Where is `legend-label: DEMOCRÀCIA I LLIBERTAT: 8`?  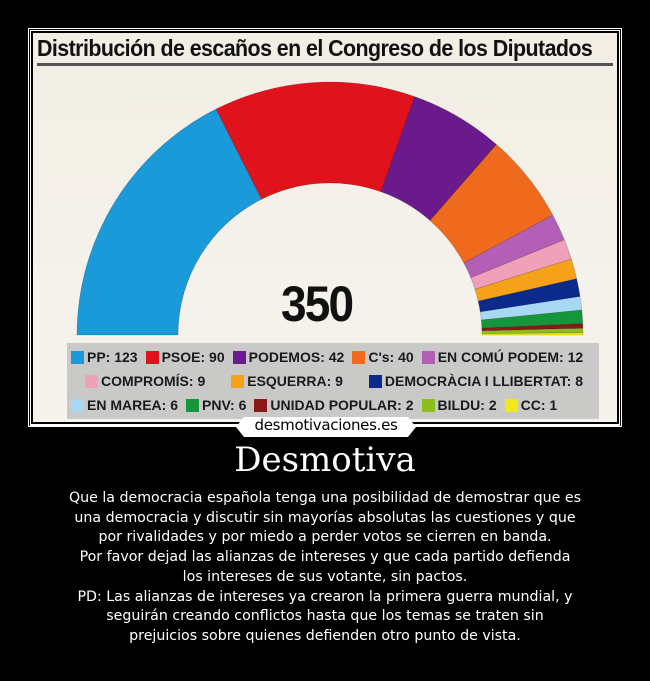 legend-label: DEMOCRÀCIA I LLIBERTAT: 8 is located at coordinates (483, 381).